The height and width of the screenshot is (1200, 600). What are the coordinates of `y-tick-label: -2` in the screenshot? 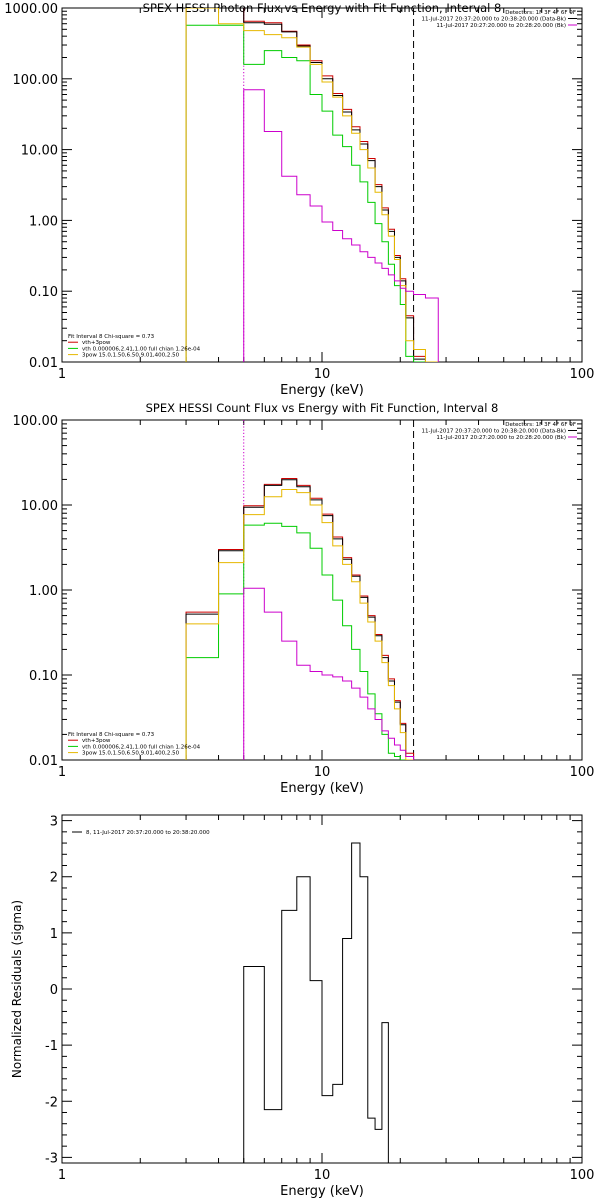 It's located at (51, 1102).